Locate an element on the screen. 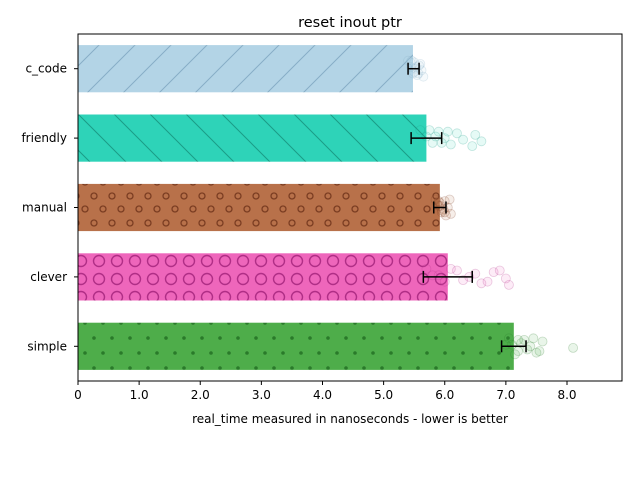  x-tick-label: 2.0 is located at coordinates (200, 395).